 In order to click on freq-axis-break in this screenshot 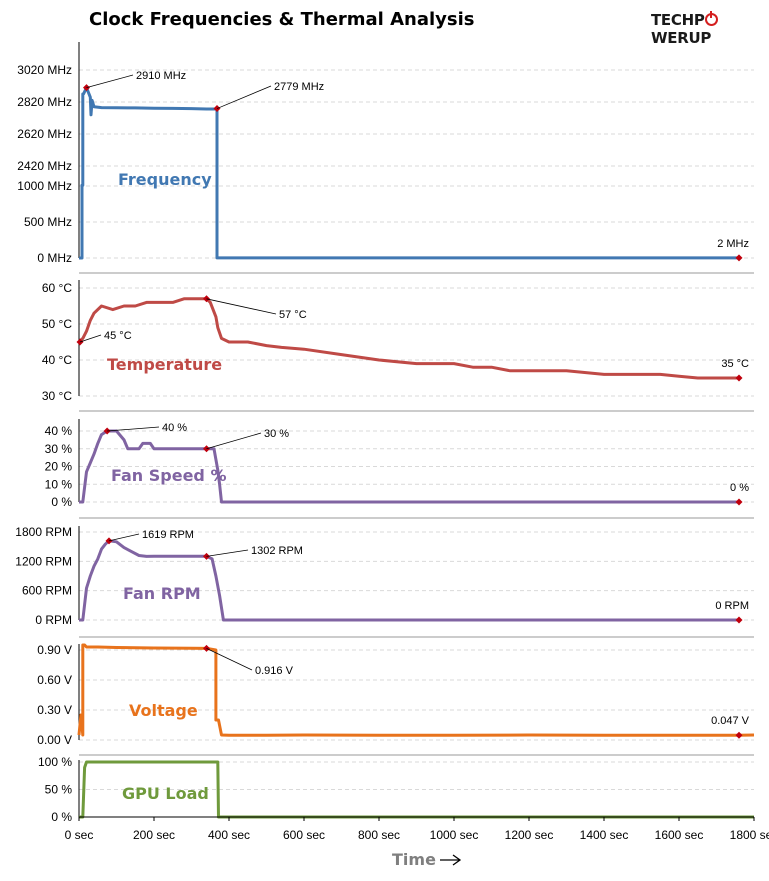, I will do `click(417, 176)`.